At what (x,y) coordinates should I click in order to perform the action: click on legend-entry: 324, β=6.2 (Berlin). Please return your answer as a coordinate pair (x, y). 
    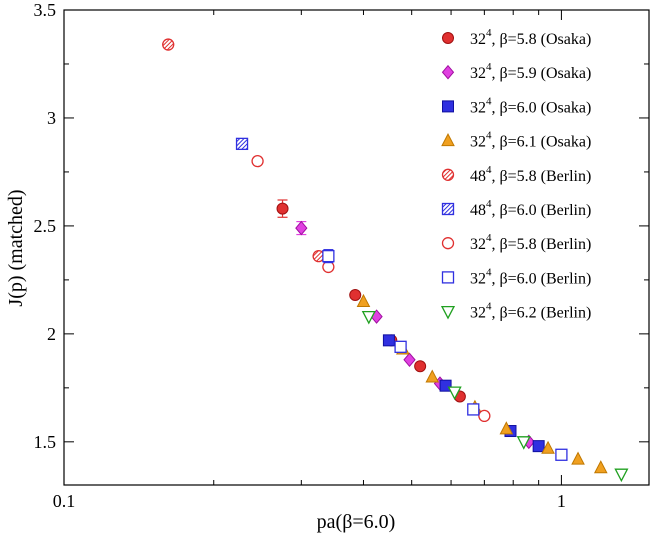
    Looking at the image, I should click on (515, 311).